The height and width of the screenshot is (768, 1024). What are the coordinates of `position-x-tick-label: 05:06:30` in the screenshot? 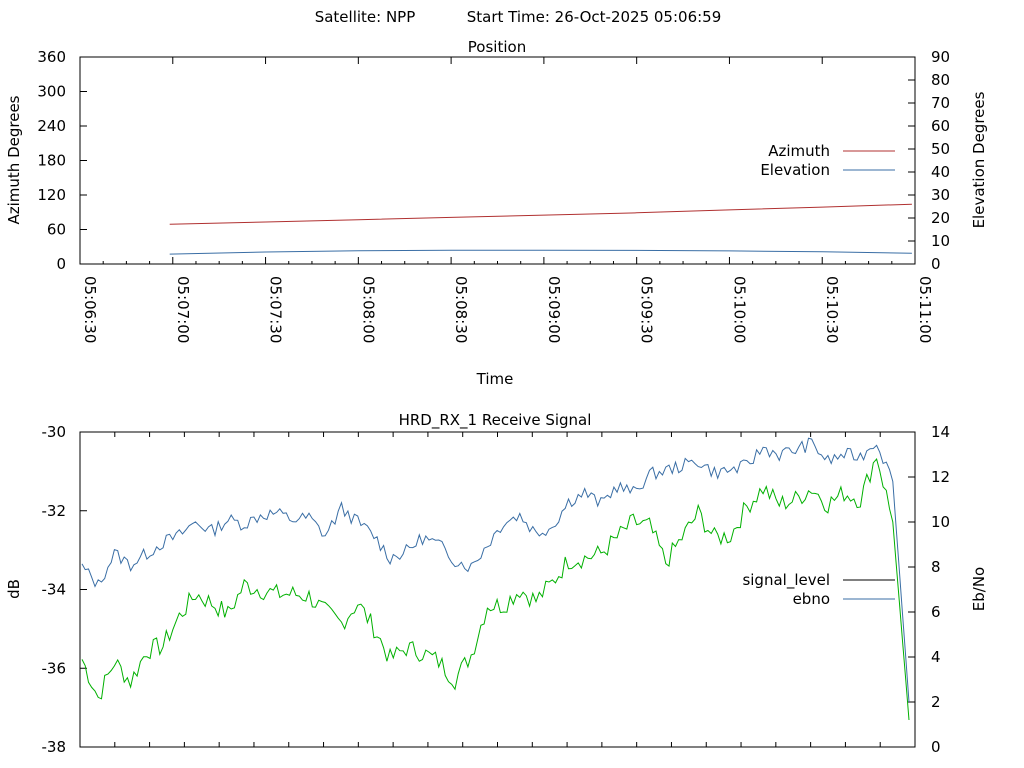 It's located at (90, 309).